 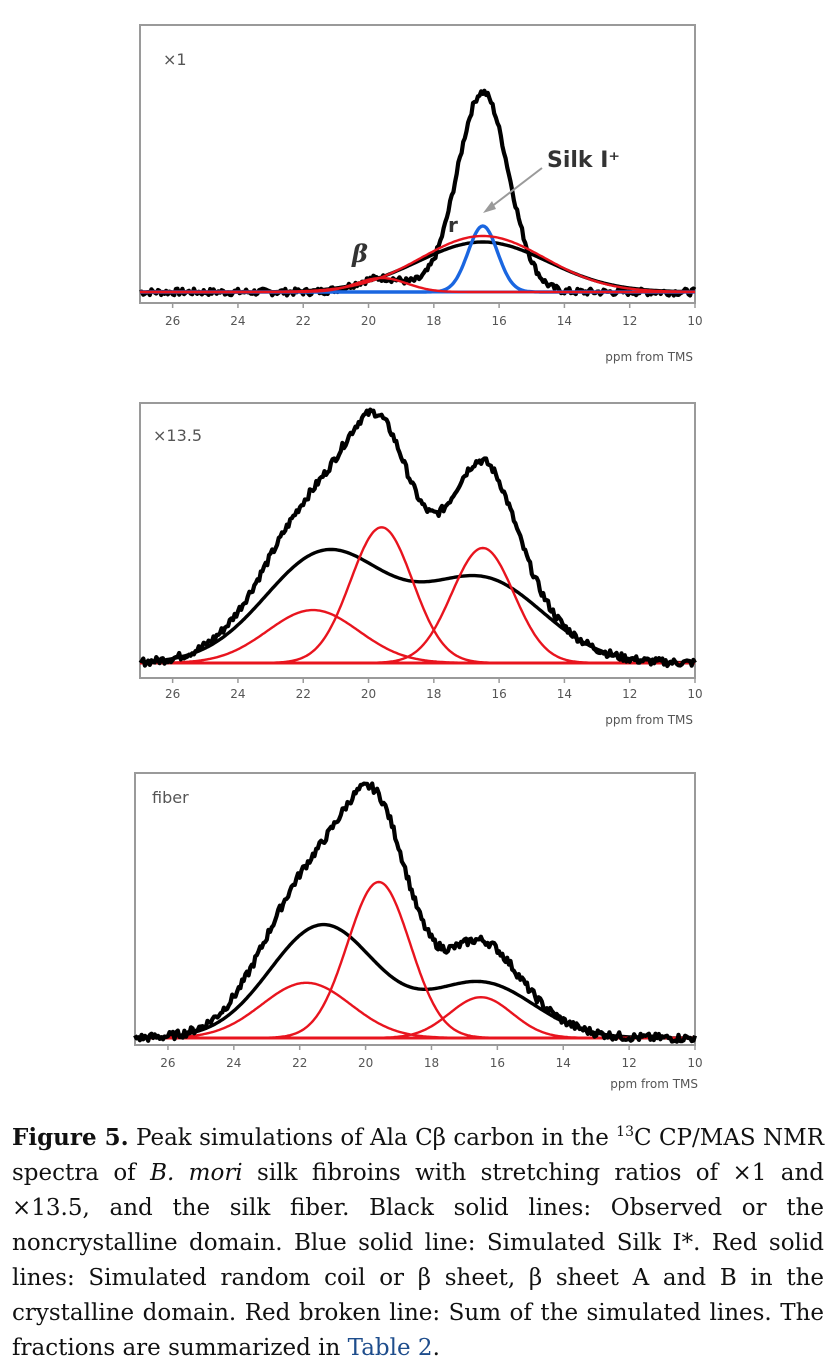 I want to click on table-link: Table 2, so click(x=390, y=1348).